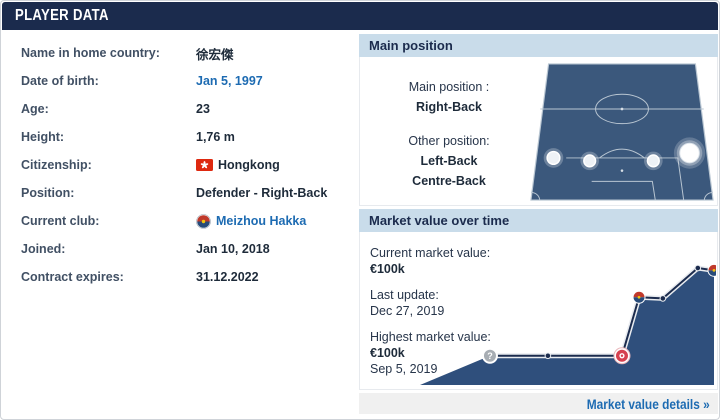 The image size is (720, 420). I want to click on table-row: Age: 23, so click(188, 109).